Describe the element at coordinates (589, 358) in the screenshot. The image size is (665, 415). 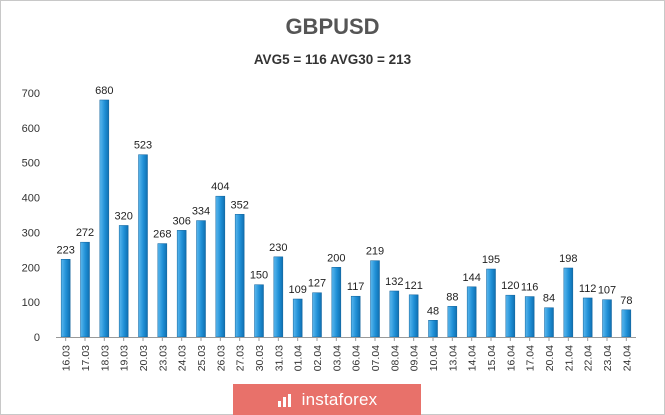
I see `x-tick-label: 22.04` at that location.